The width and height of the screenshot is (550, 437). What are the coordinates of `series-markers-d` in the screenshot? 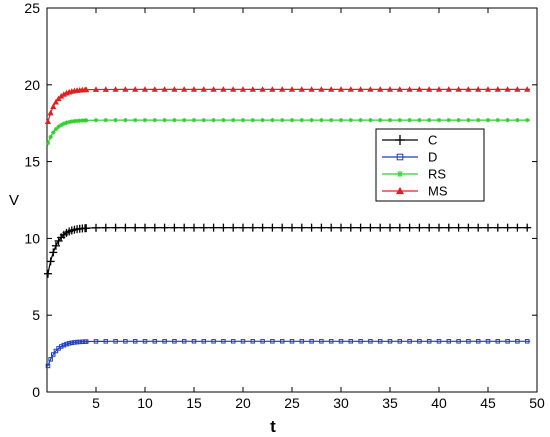 It's located at (287, 354).